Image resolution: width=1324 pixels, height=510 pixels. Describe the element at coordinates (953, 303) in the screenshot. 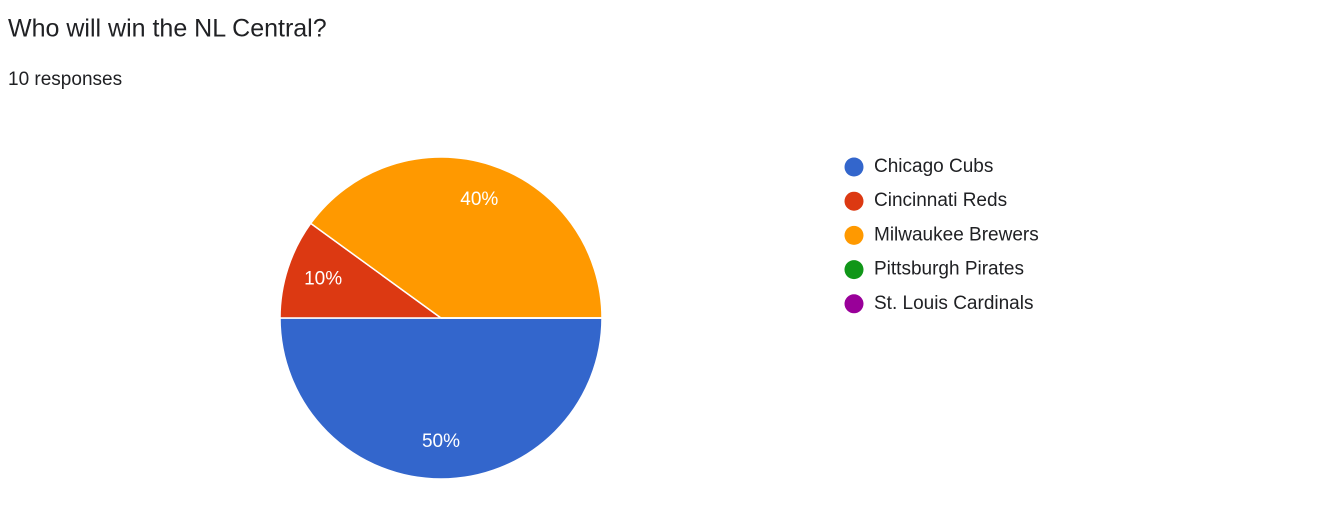

I see `legend-label: St. Louis Cardinals` at that location.